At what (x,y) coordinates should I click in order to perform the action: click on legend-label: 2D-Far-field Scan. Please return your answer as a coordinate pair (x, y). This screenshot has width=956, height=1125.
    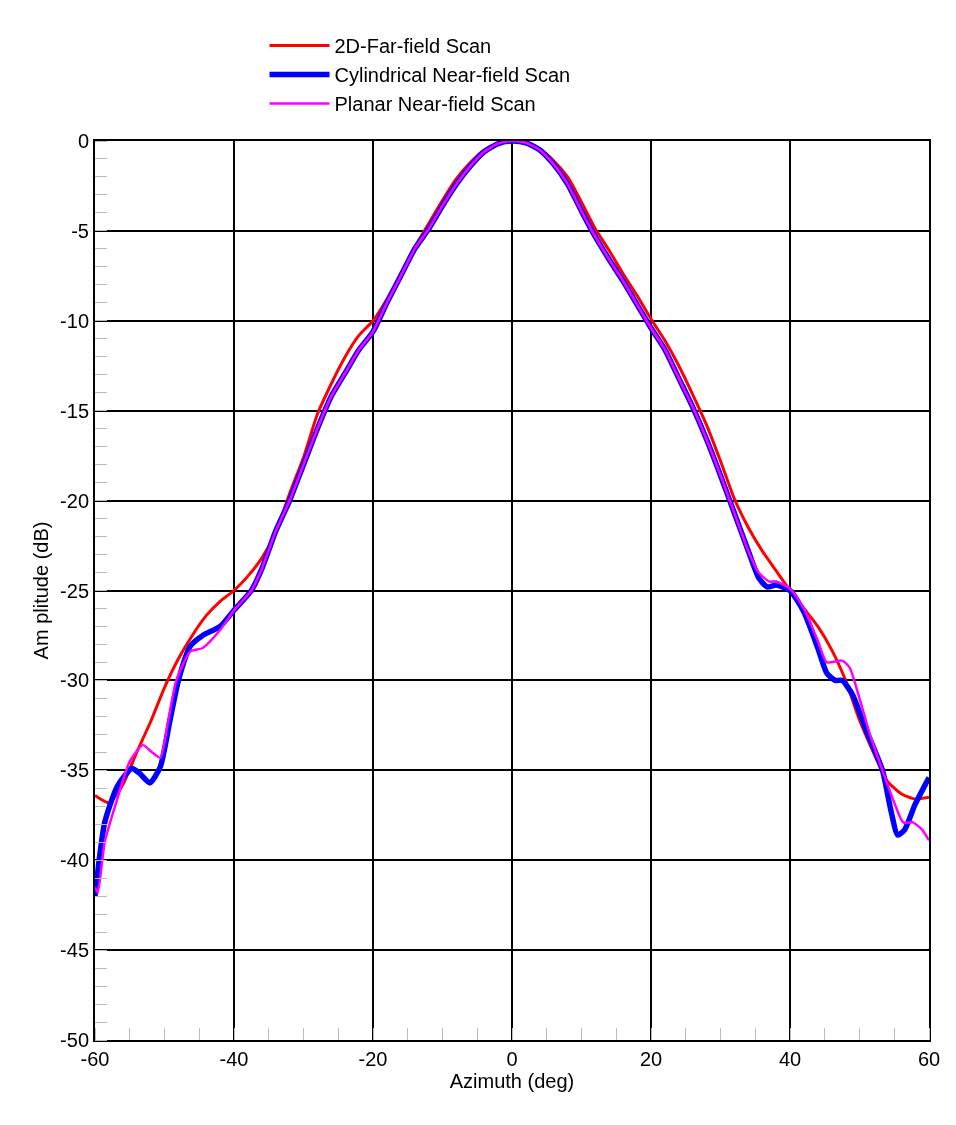
    Looking at the image, I should click on (413, 46).